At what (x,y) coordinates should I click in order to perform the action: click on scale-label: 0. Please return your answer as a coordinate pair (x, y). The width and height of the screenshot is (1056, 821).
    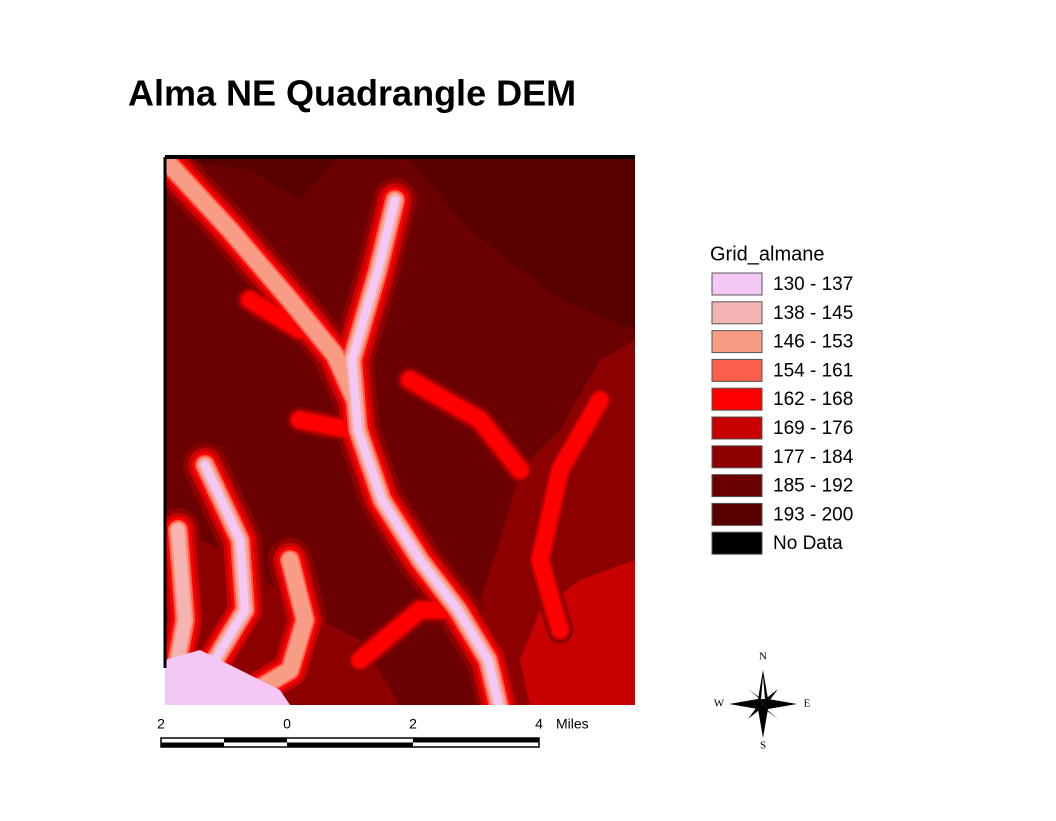
    Looking at the image, I should click on (287, 724).